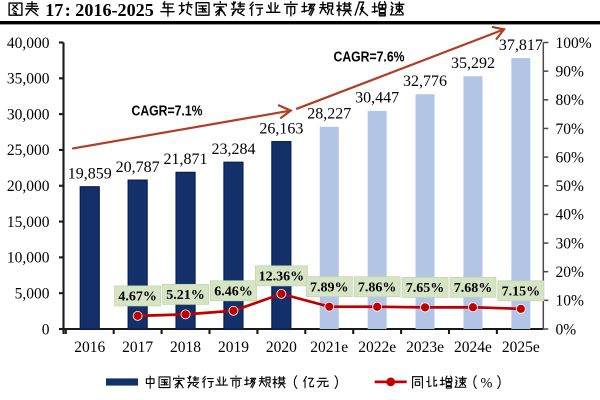 Image resolution: width=600 pixels, height=400 pixels. Describe the element at coordinates (473, 63) in the screenshot. I see `svg-text: 35,292` at that location.